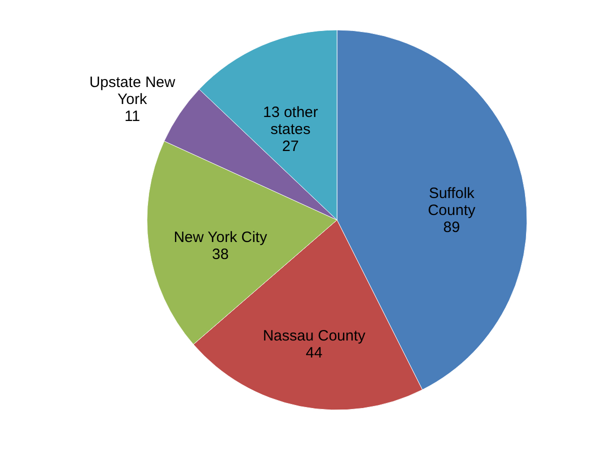  I want to click on slice-label: Nassau County, so click(314, 336).